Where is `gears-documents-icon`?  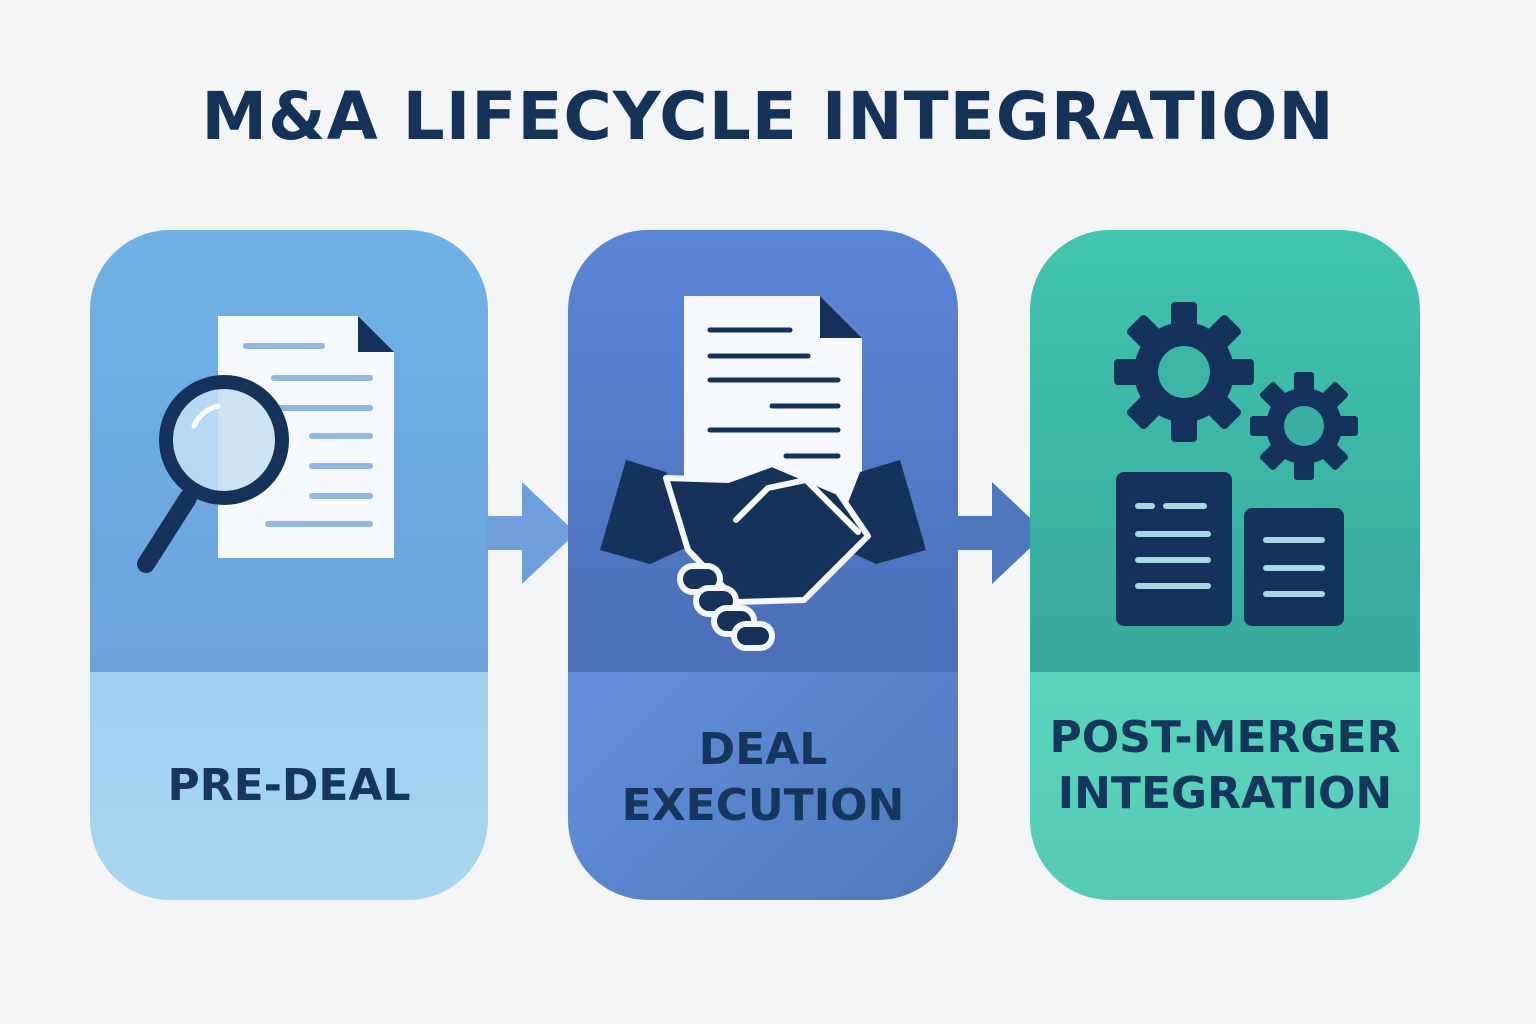 gears-documents-icon is located at coordinates (1236, 464).